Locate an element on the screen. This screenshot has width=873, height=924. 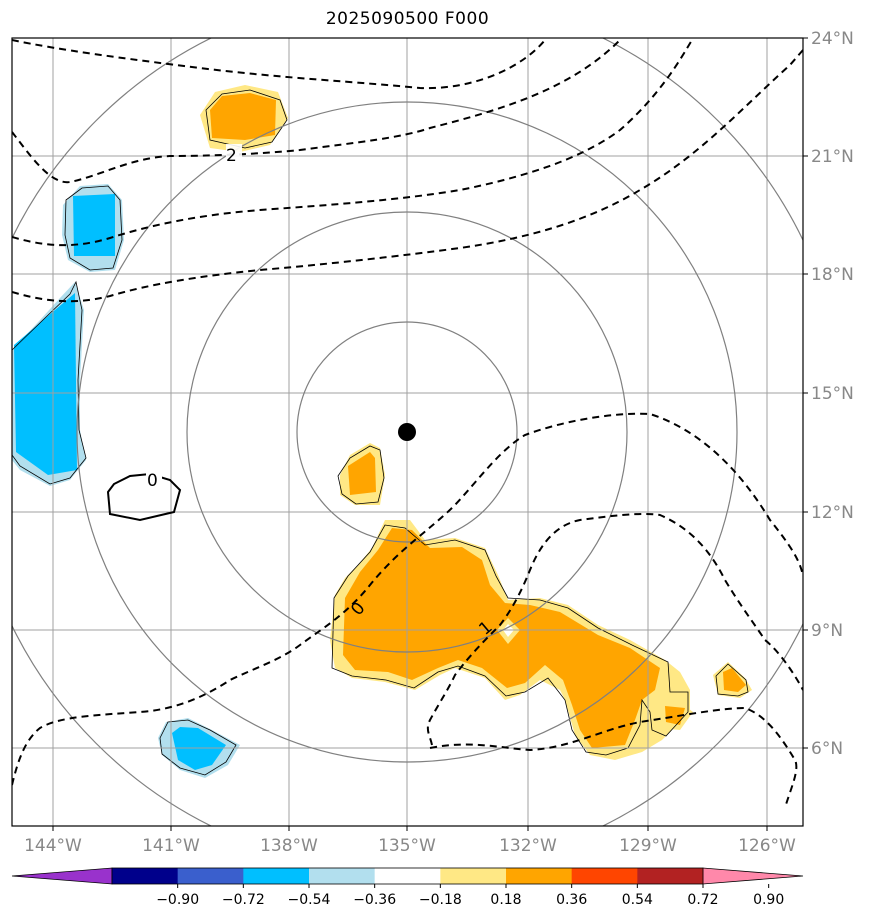
colorbar-tick-label: −0.36 is located at coordinates (374, 900).